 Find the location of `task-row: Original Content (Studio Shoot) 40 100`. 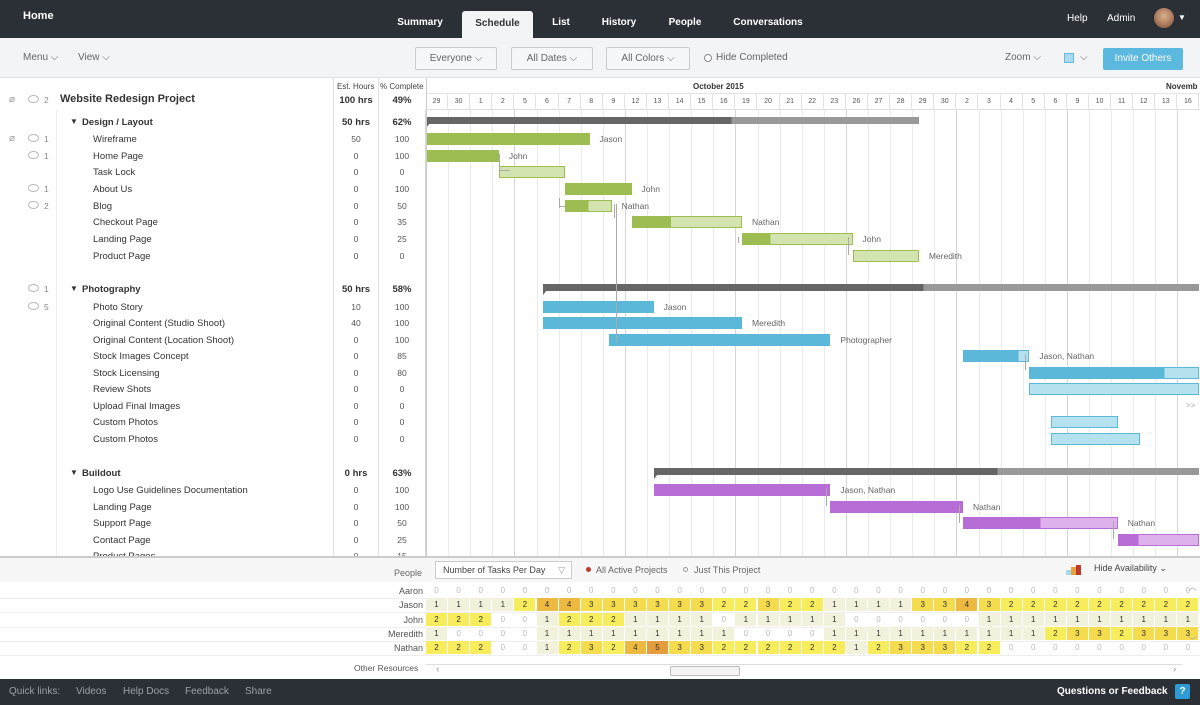

task-row: Original Content (Studio Shoot) 40 100 is located at coordinates (213, 323).